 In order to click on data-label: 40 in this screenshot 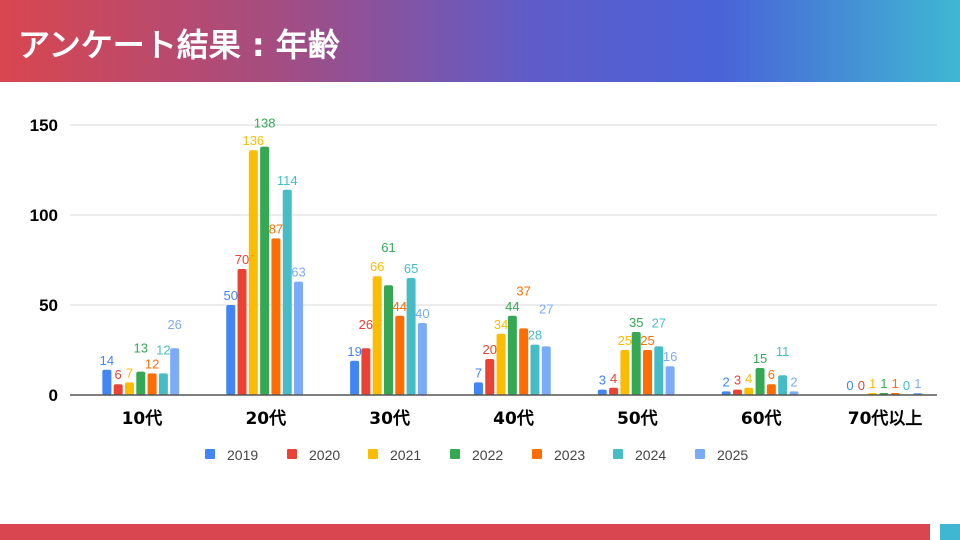, I will do `click(422, 313)`.